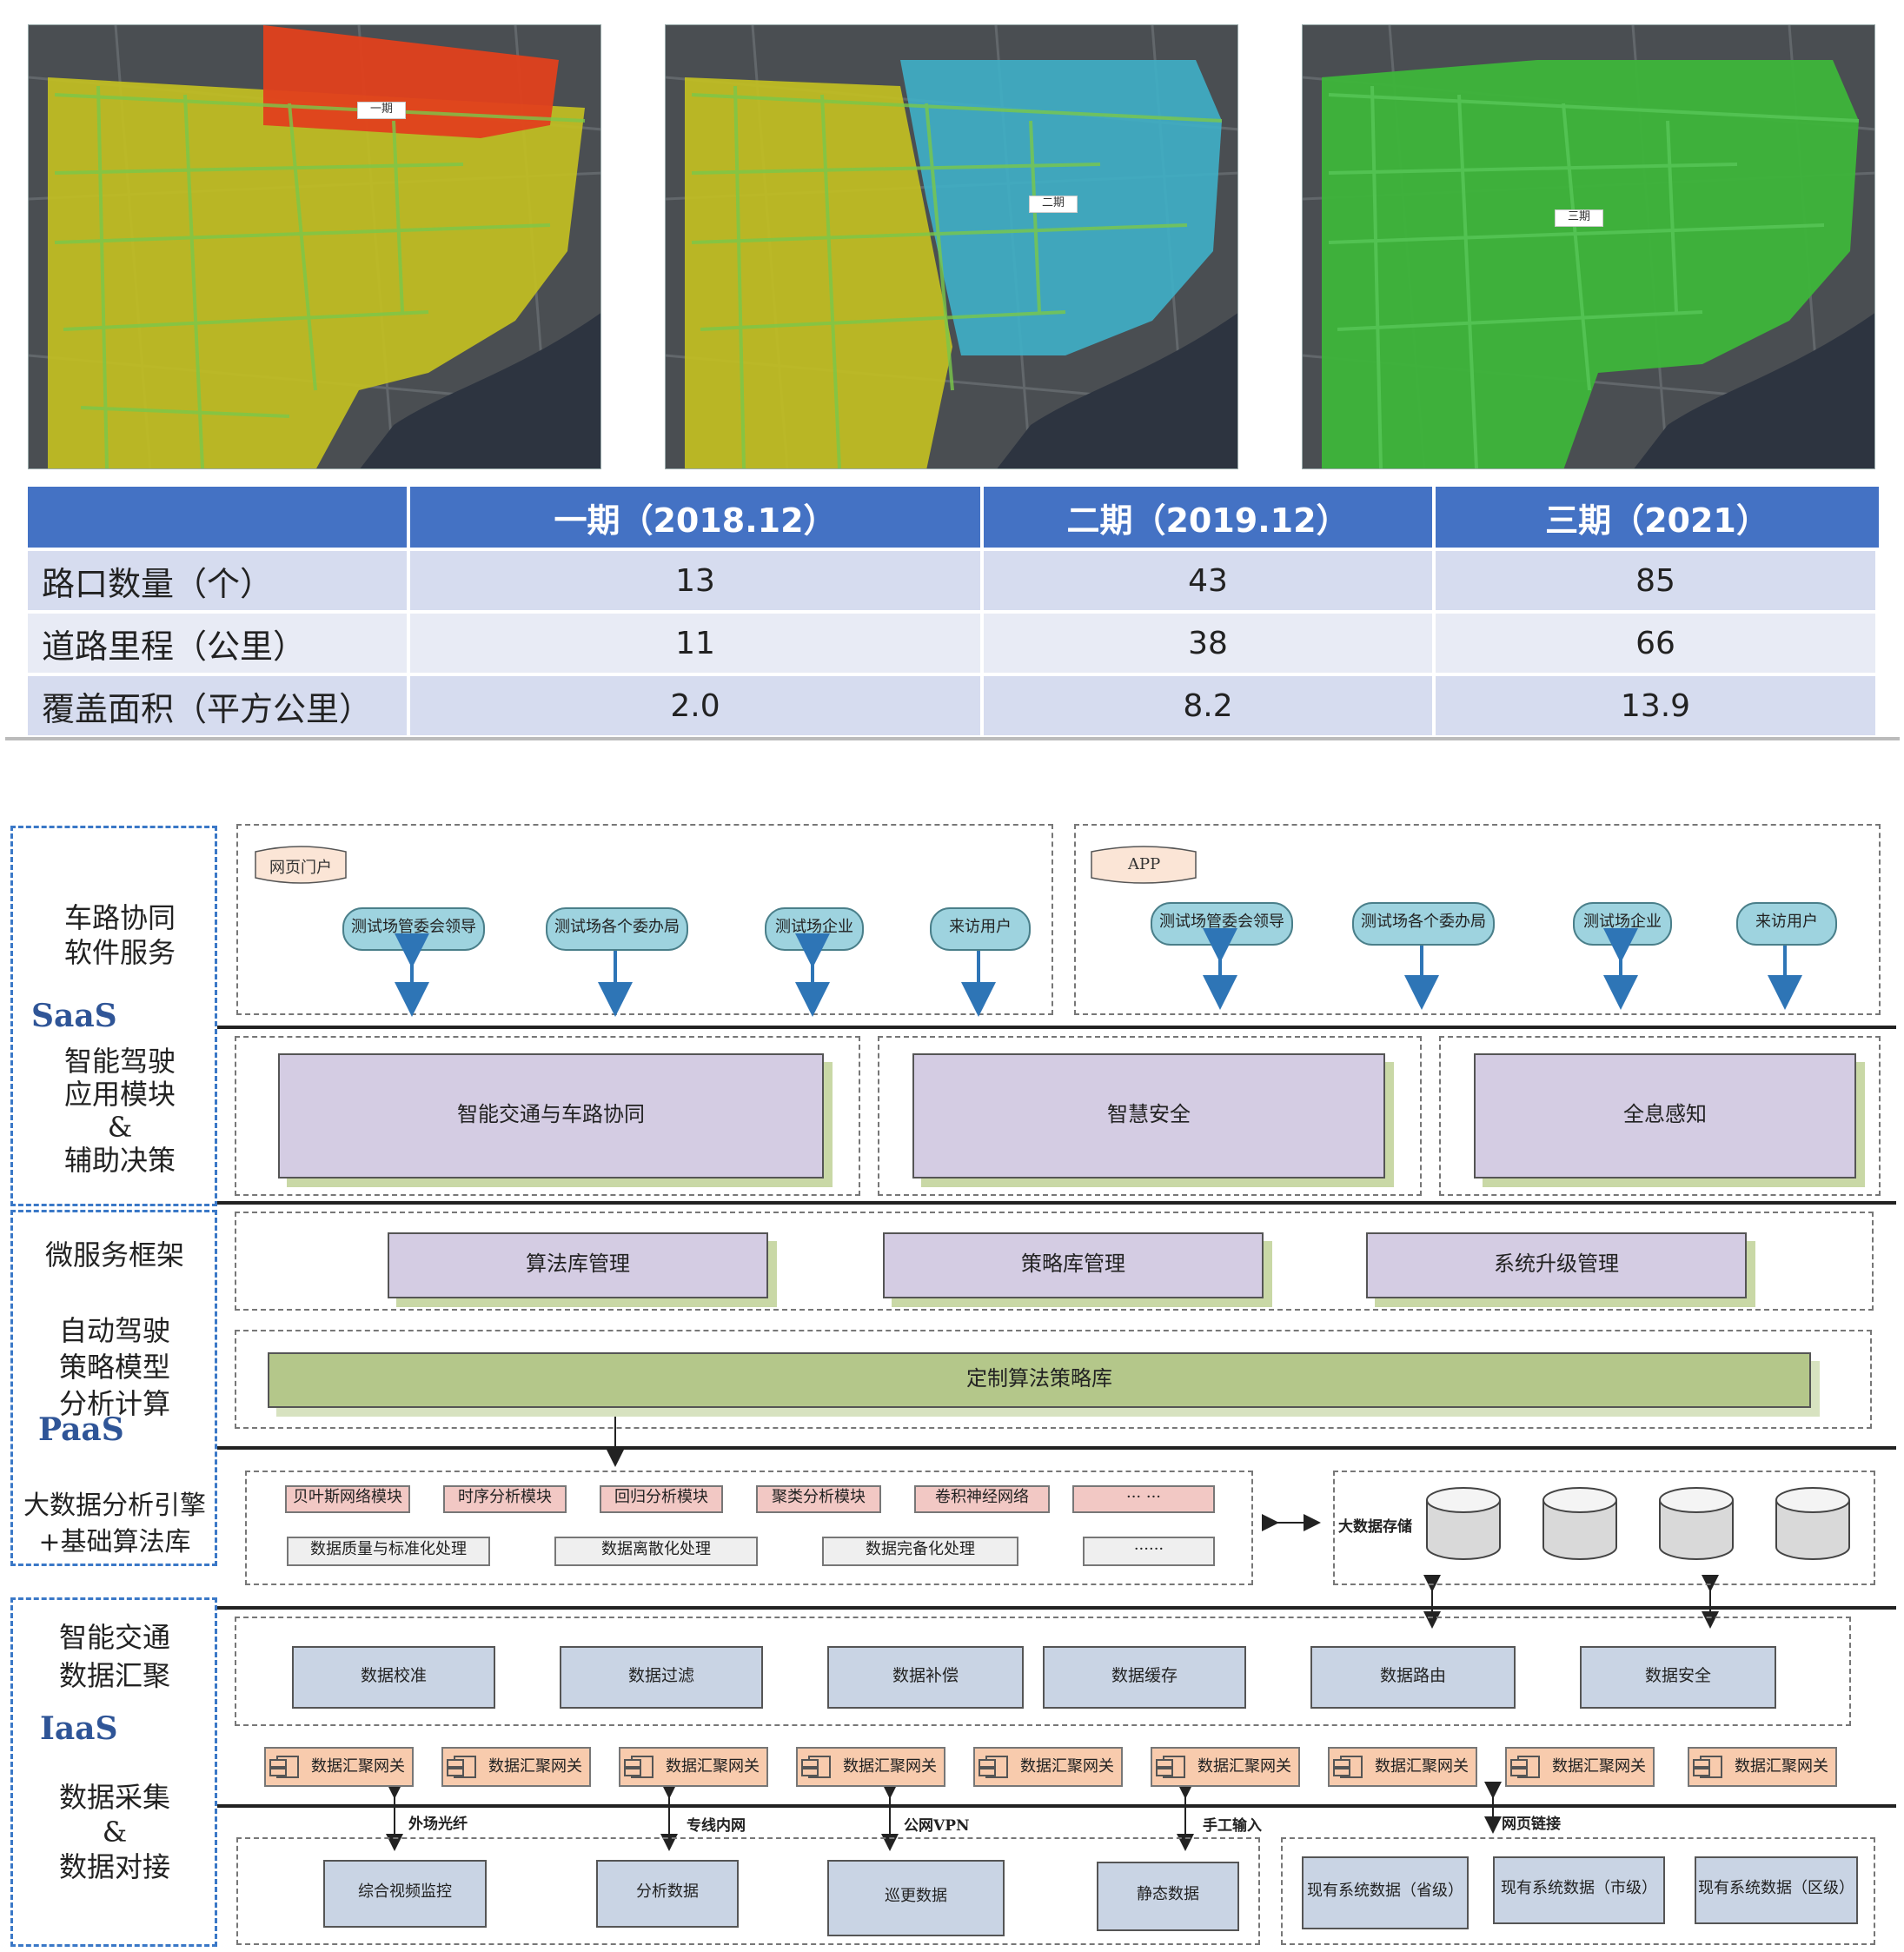 This screenshot has width=1904, height=1952. I want to click on mgmt-module: 策略库管理, so click(1073, 1265).